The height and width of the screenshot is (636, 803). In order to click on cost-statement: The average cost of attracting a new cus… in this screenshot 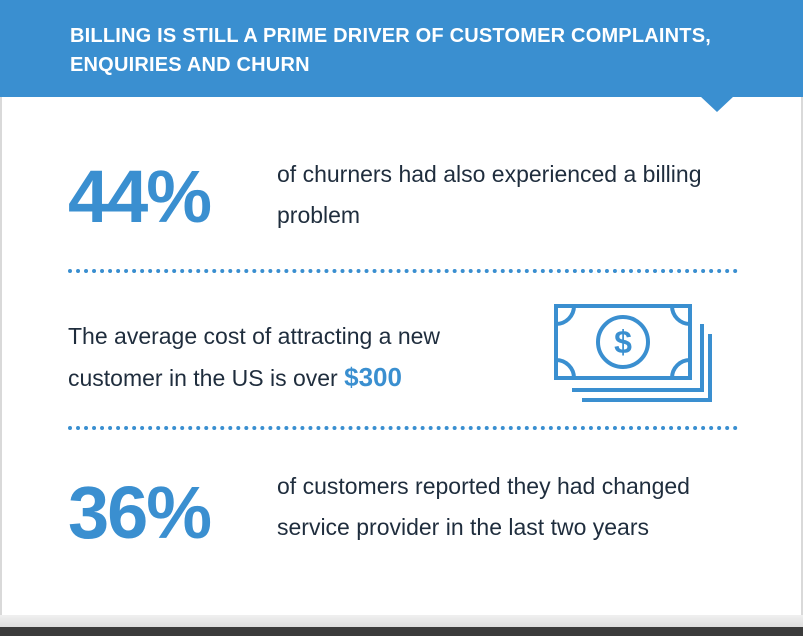, I will do `click(278, 357)`.